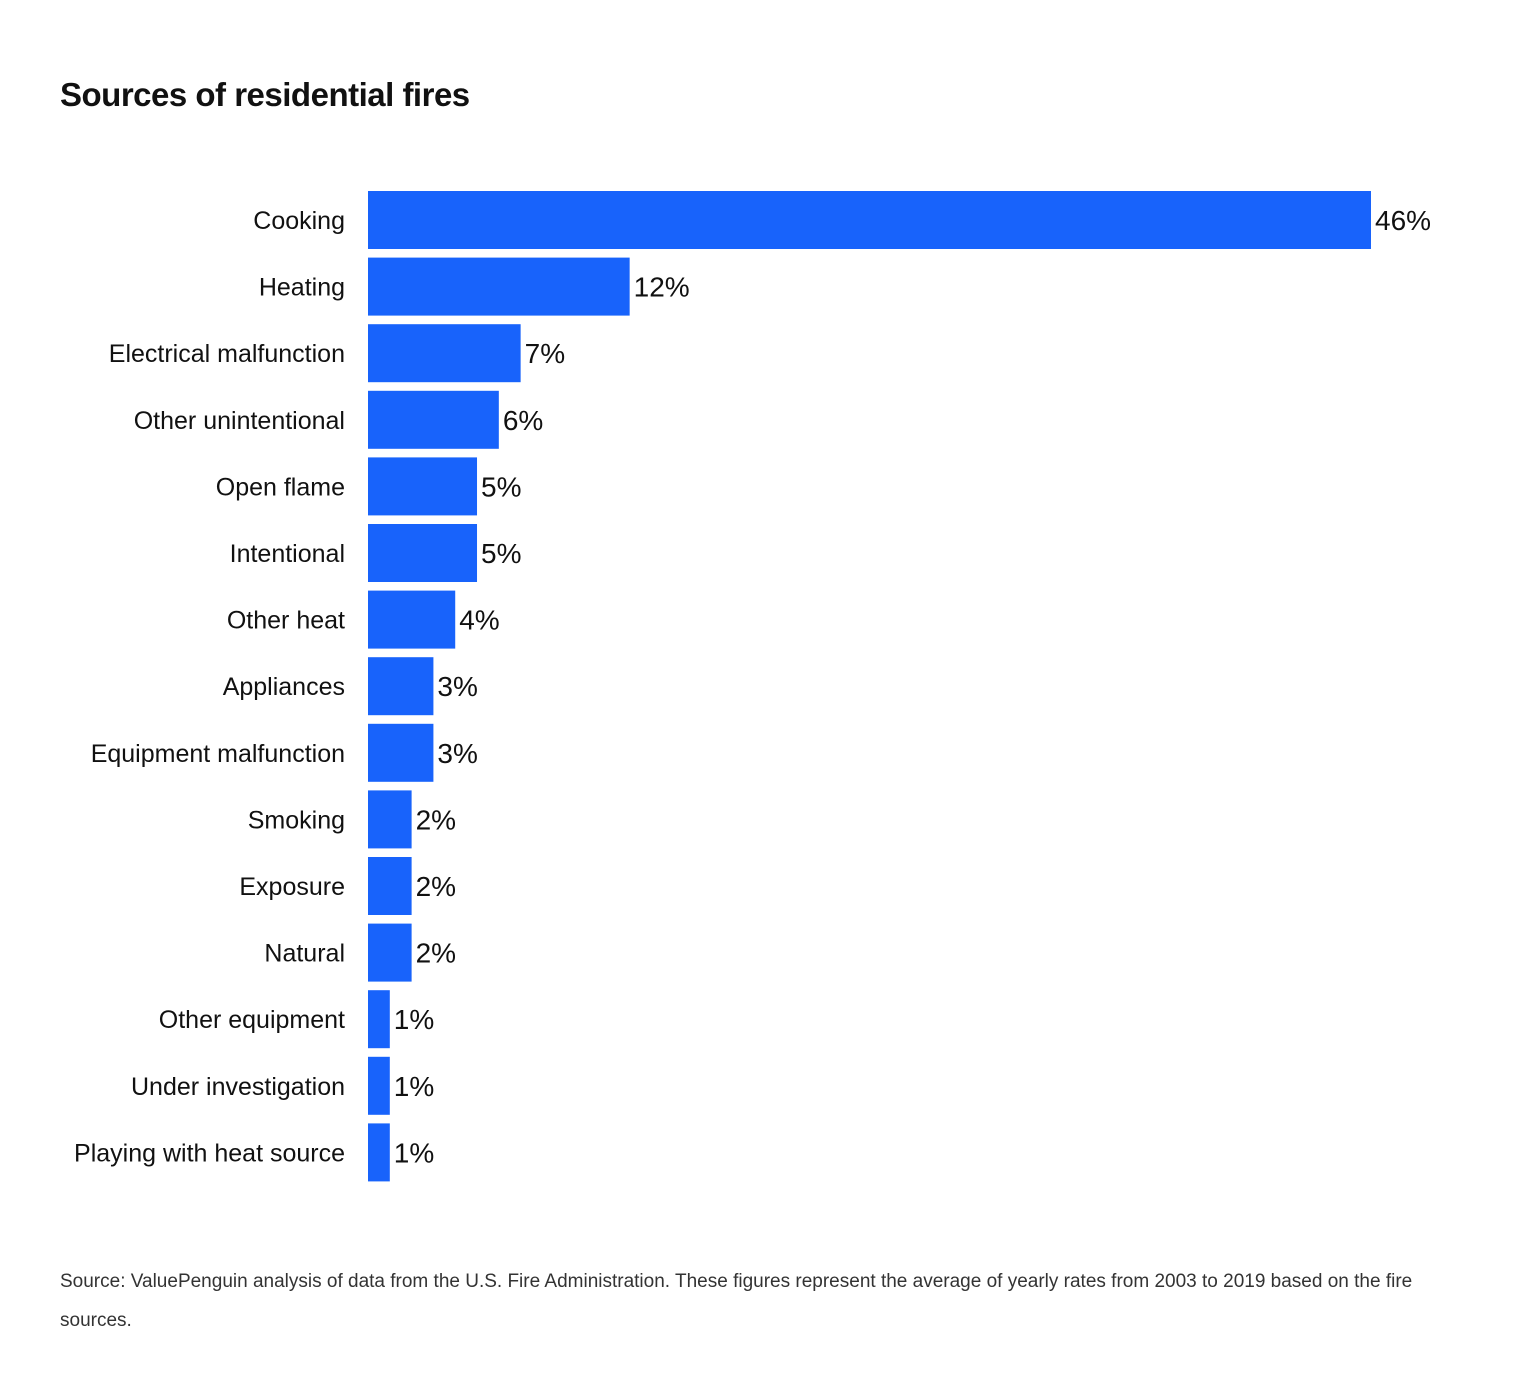 The height and width of the screenshot is (1398, 1520). I want to click on category-label: Smoking, so click(296, 820).